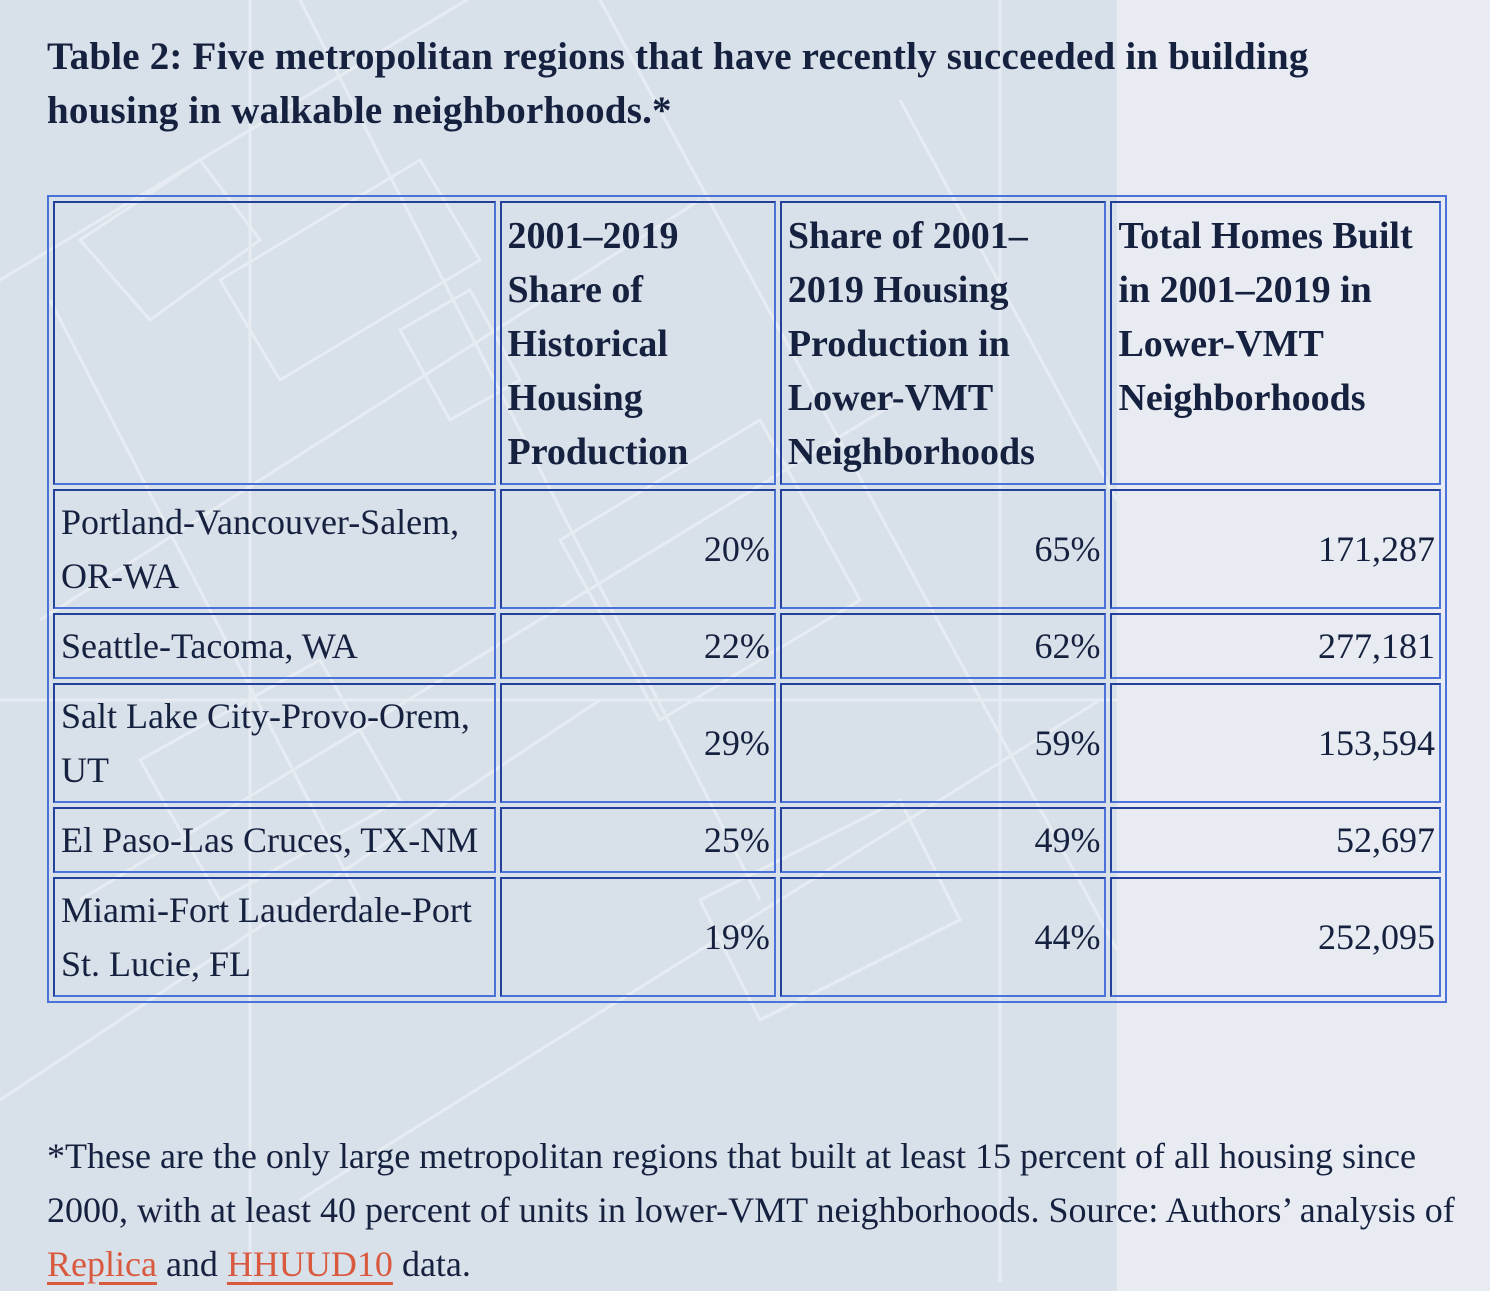 The width and height of the screenshot is (1490, 1291). What do you see at coordinates (274, 549) in the screenshot?
I see `region-cell: Portland-Vancouver-Salem, OR-WA` at bounding box center [274, 549].